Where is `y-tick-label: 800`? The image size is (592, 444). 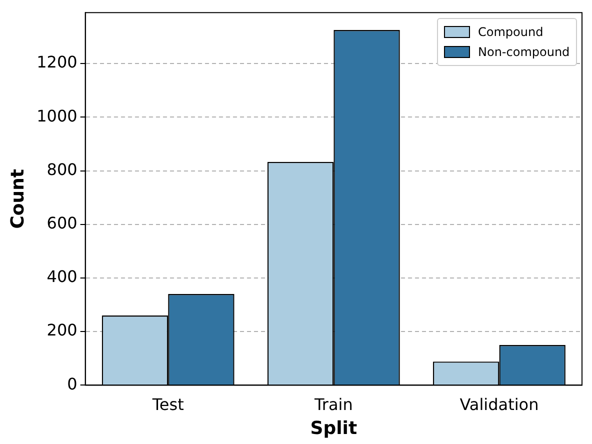 y-tick-label: 800 is located at coordinates (62, 169).